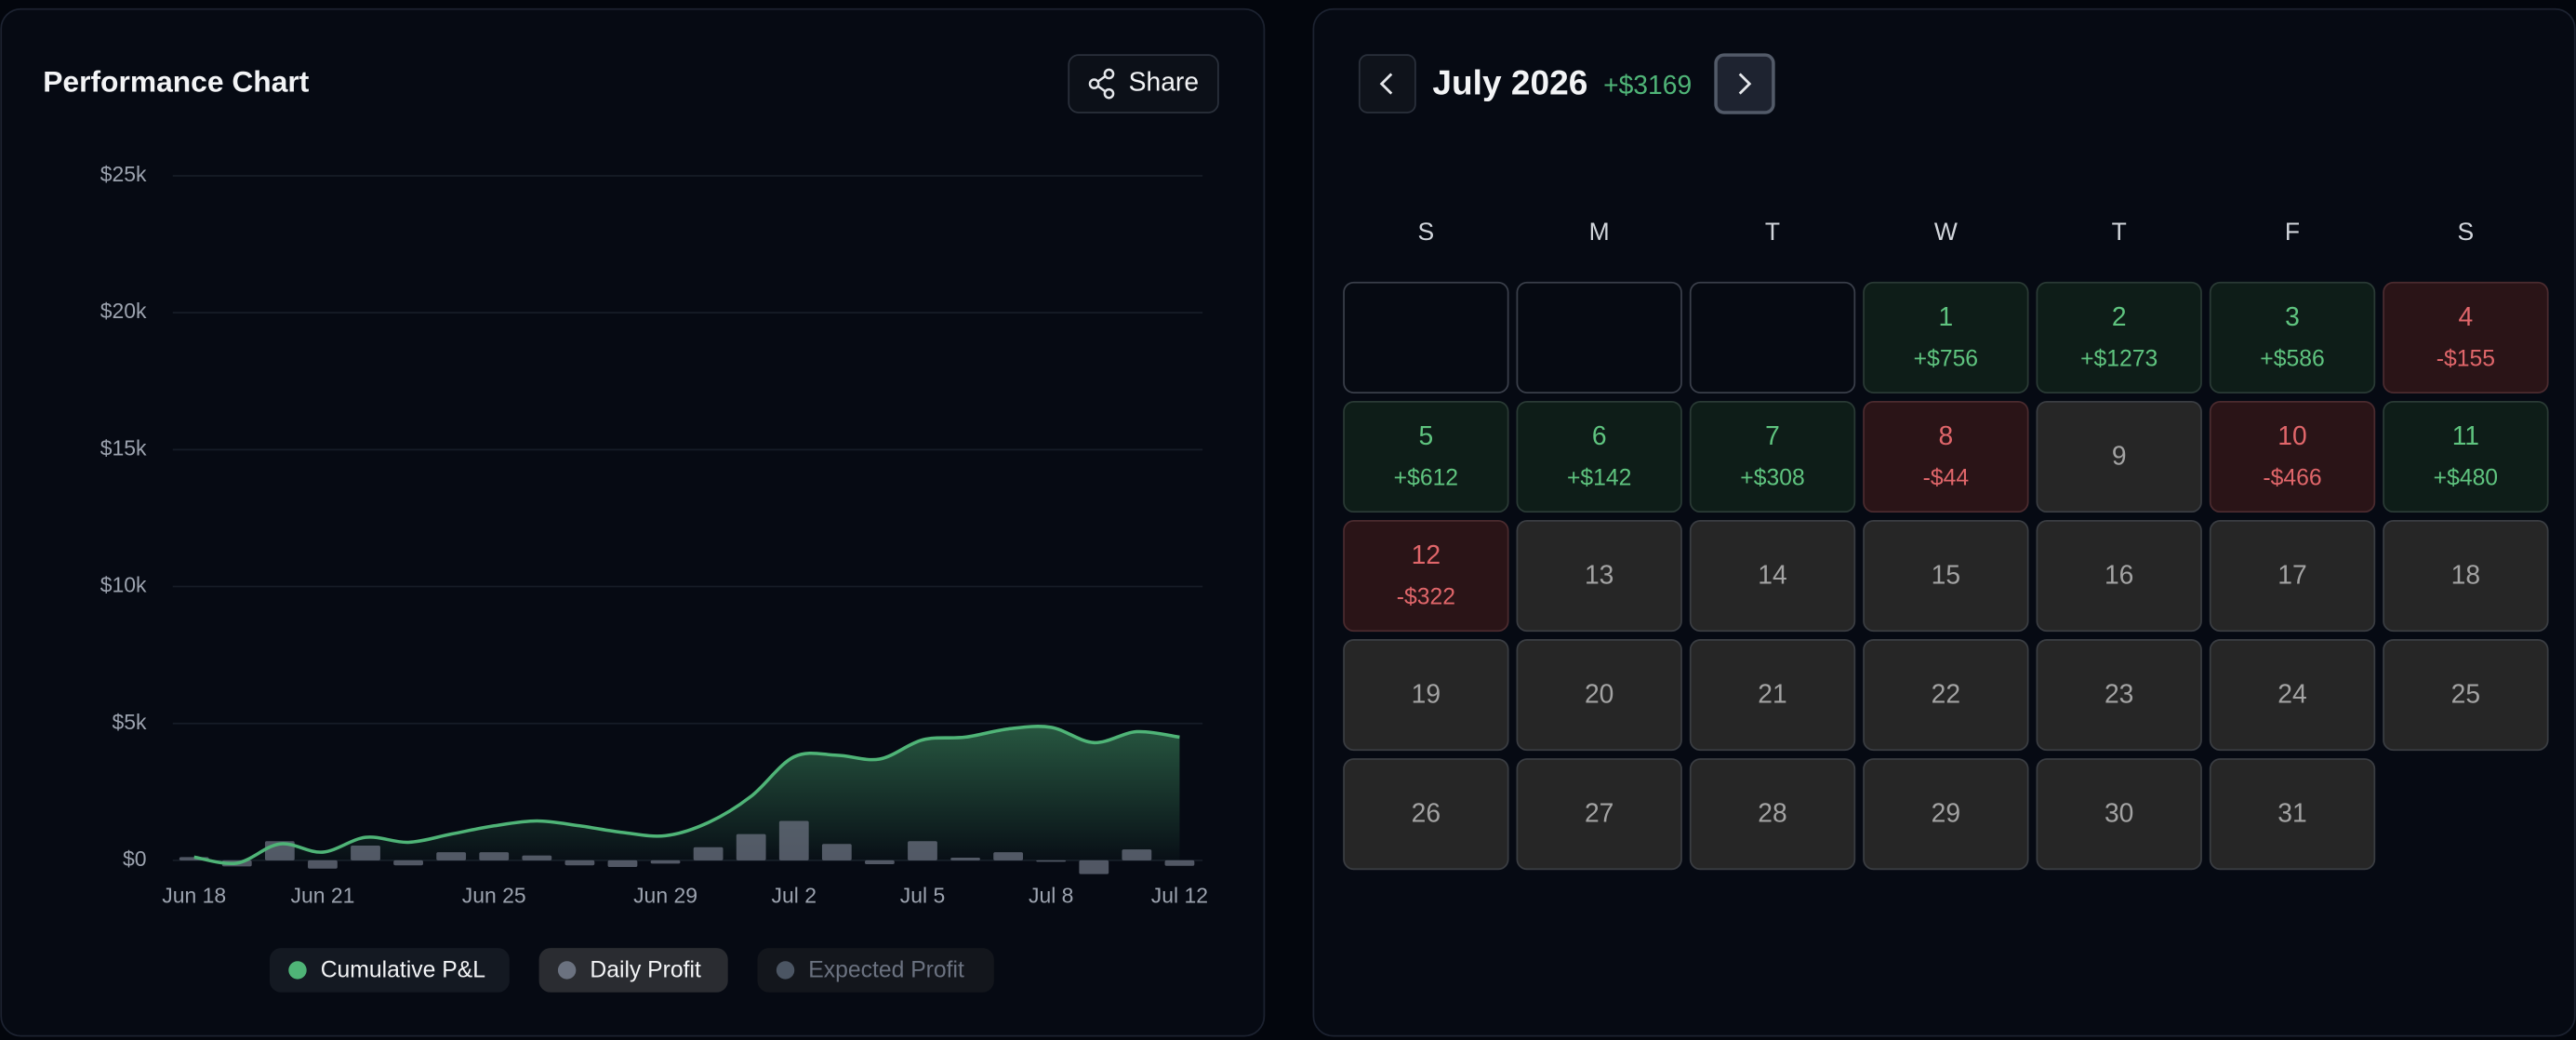  I want to click on day-number: 8, so click(1946, 435).